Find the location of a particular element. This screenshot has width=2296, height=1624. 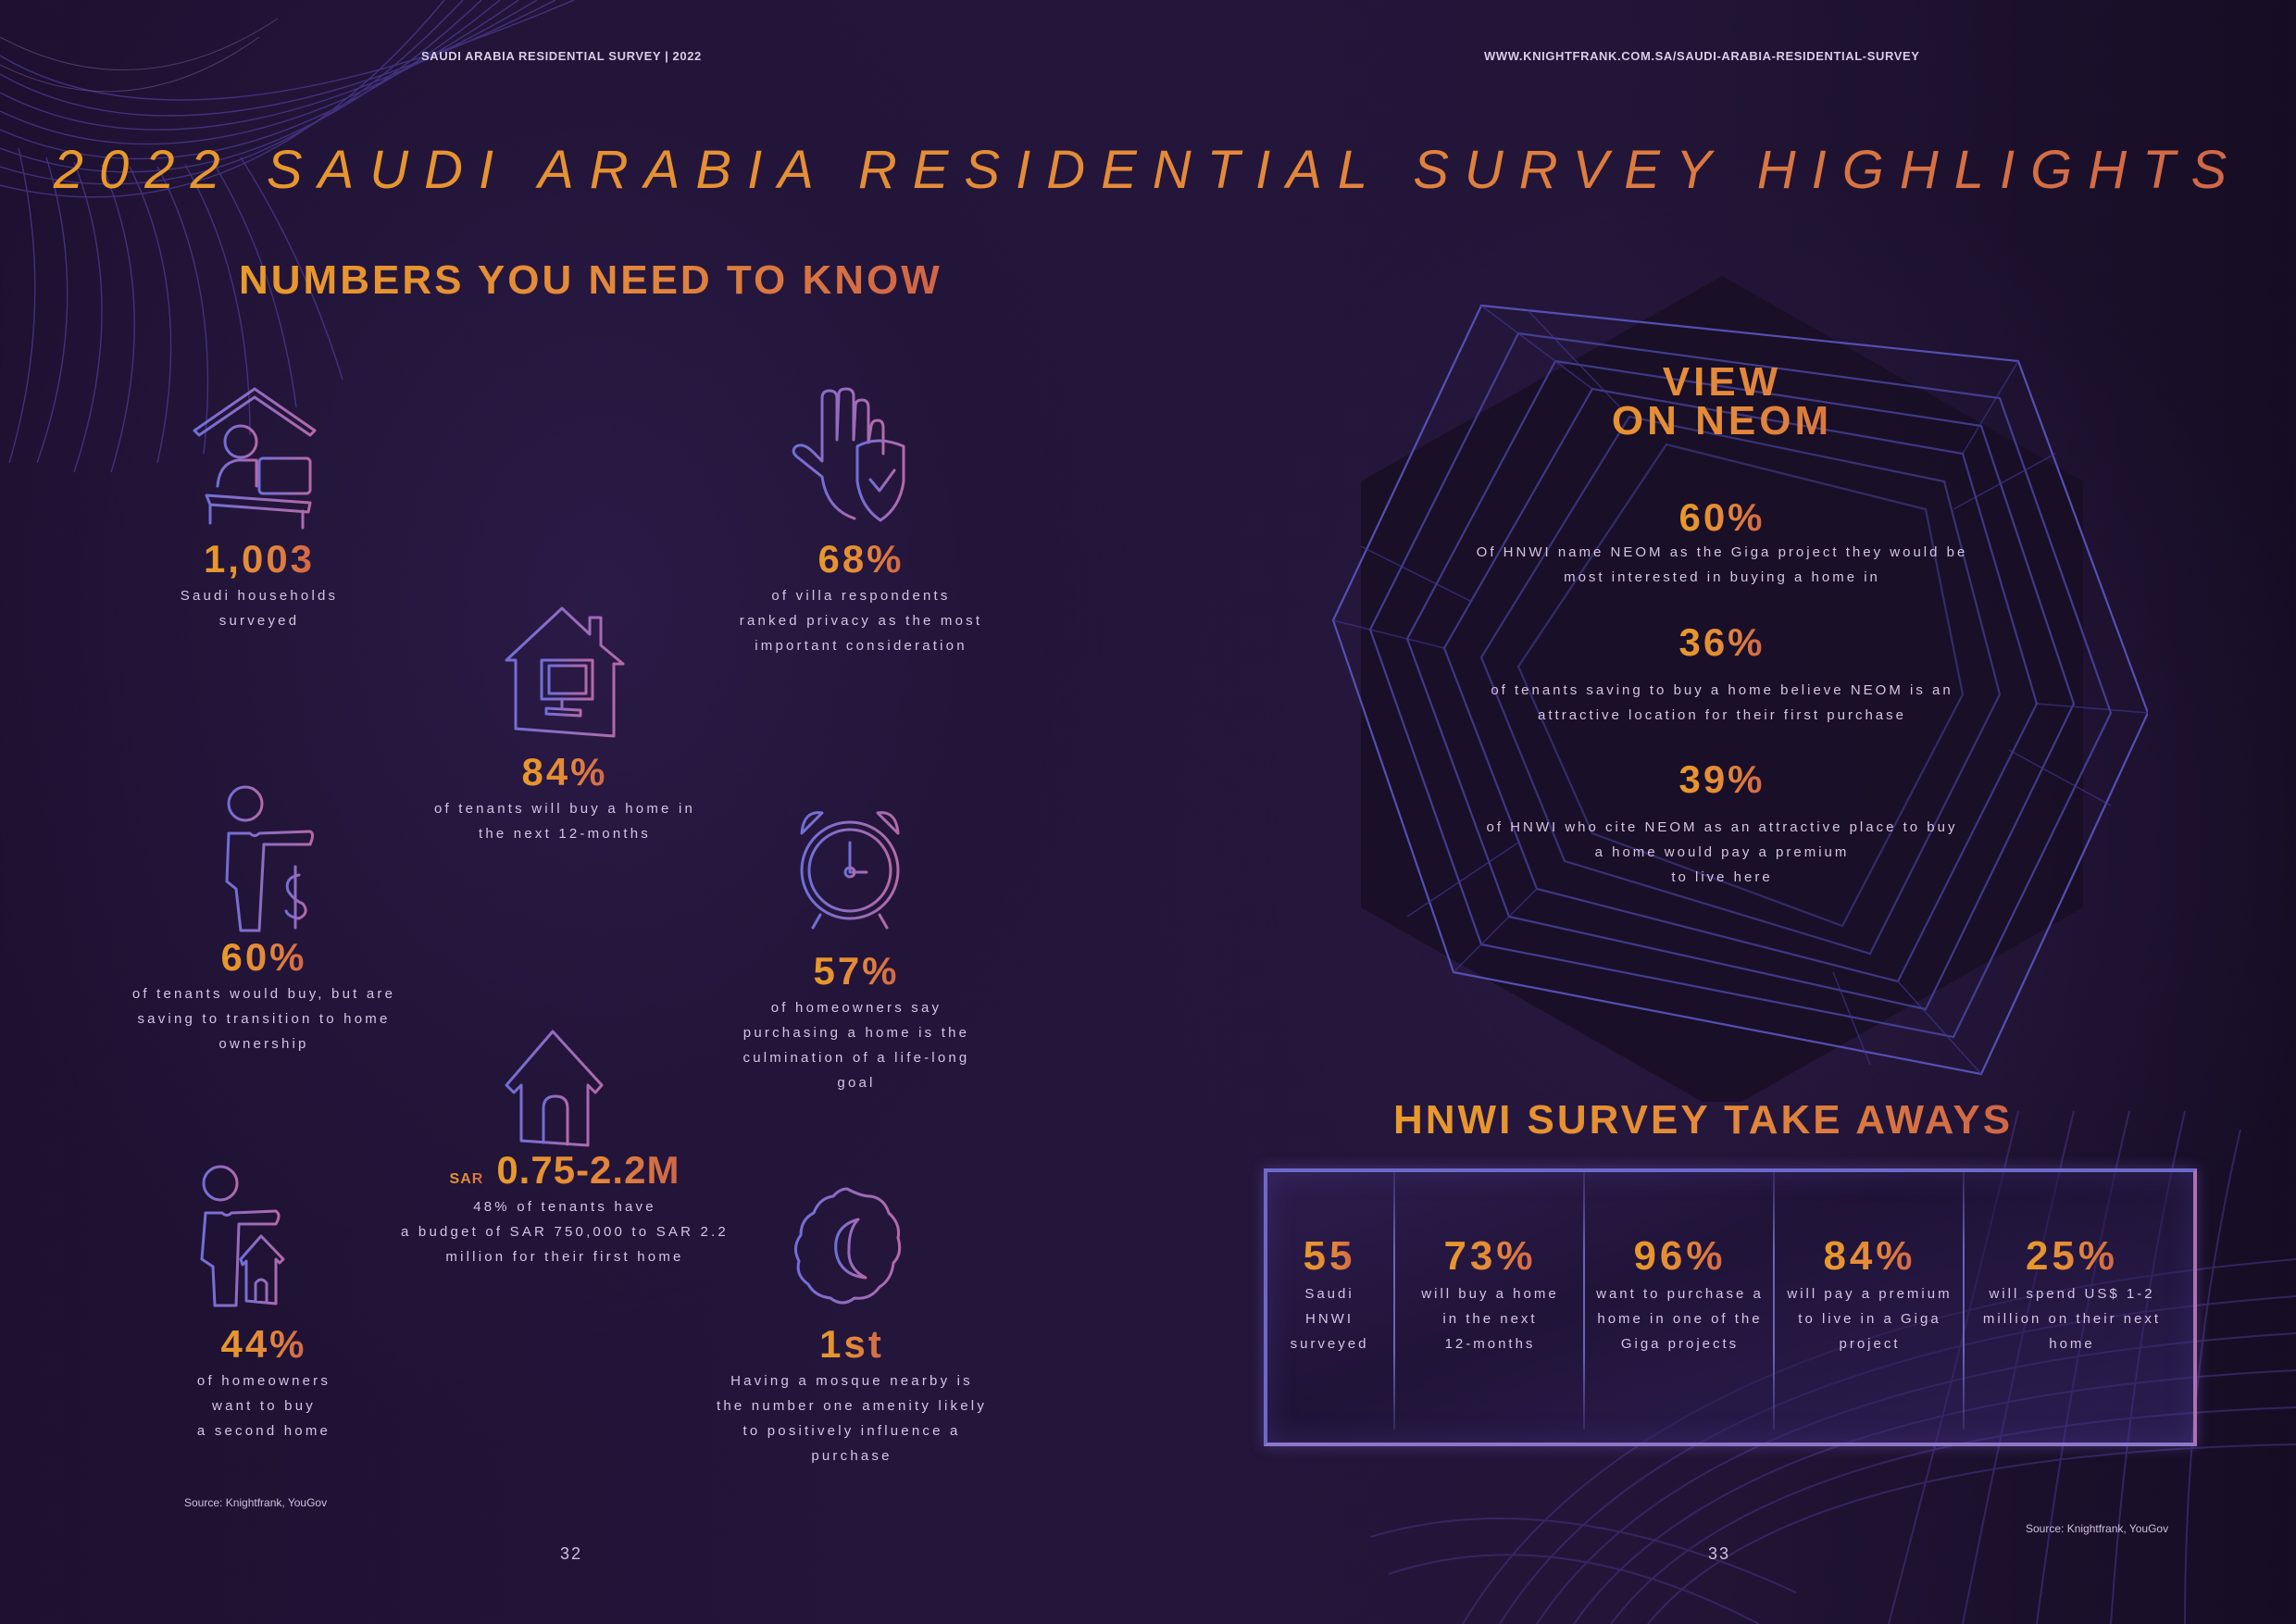

hand-shield-check-icon is located at coordinates (850, 459).